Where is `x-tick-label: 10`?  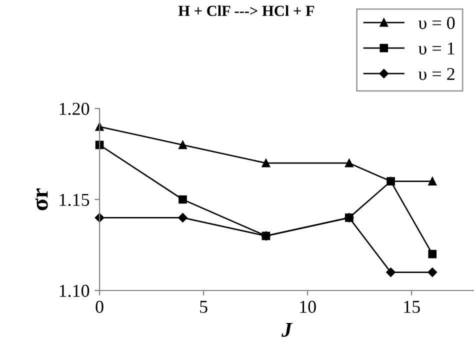 x-tick-label: 10 is located at coordinates (308, 306).